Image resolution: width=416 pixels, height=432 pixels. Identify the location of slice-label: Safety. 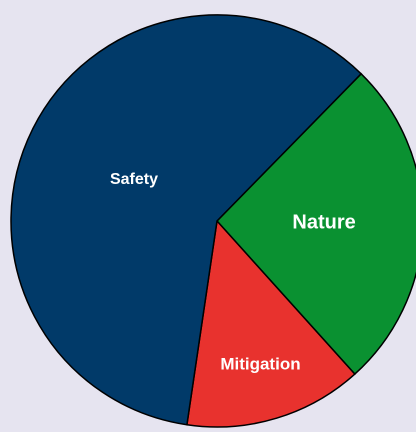
(134, 179).